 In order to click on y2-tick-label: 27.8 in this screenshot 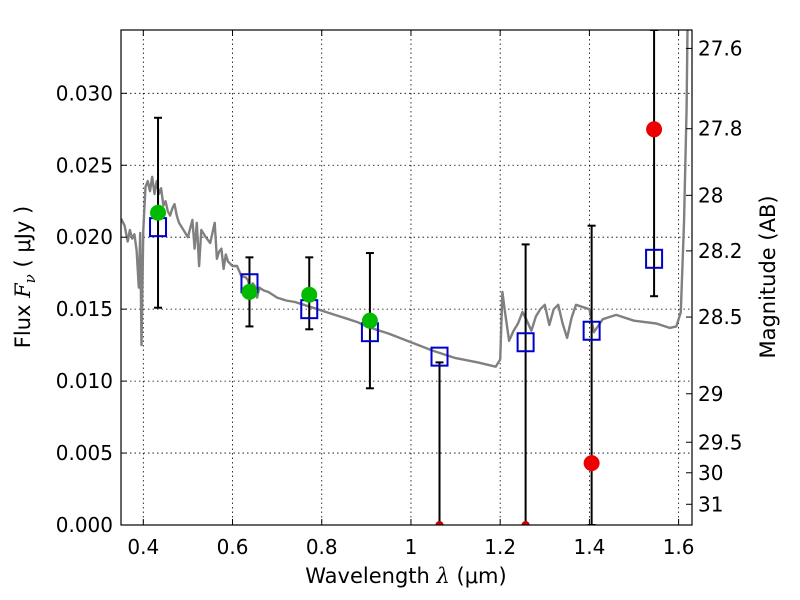, I will do `click(720, 129)`.